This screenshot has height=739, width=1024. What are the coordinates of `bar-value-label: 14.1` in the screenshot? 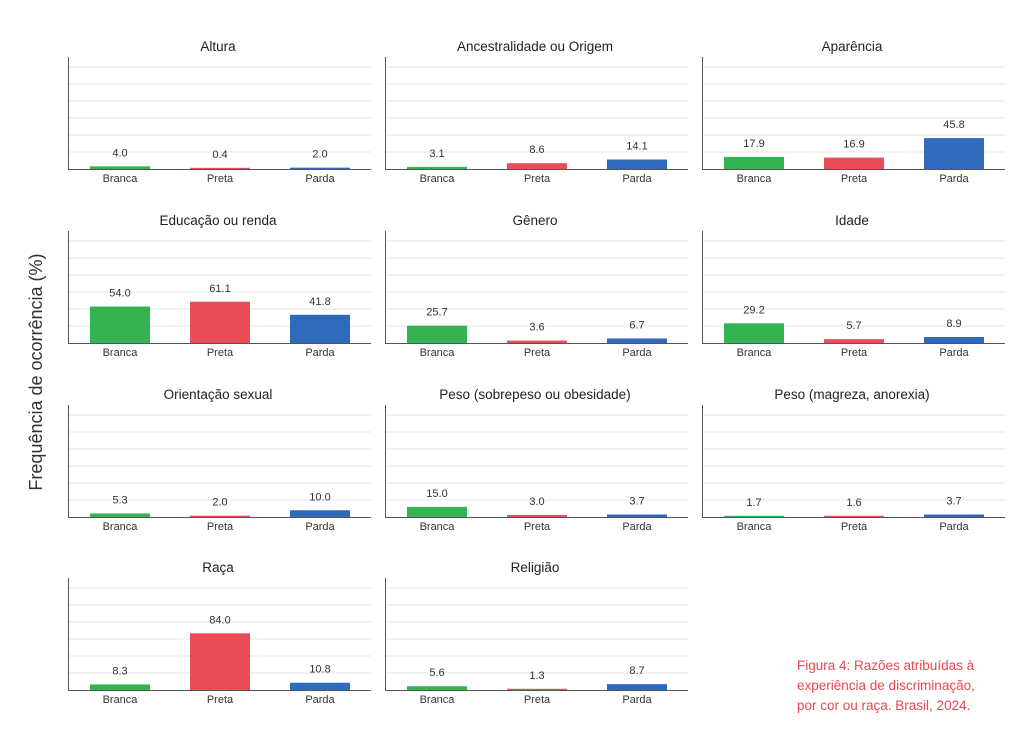 It's located at (636, 146).